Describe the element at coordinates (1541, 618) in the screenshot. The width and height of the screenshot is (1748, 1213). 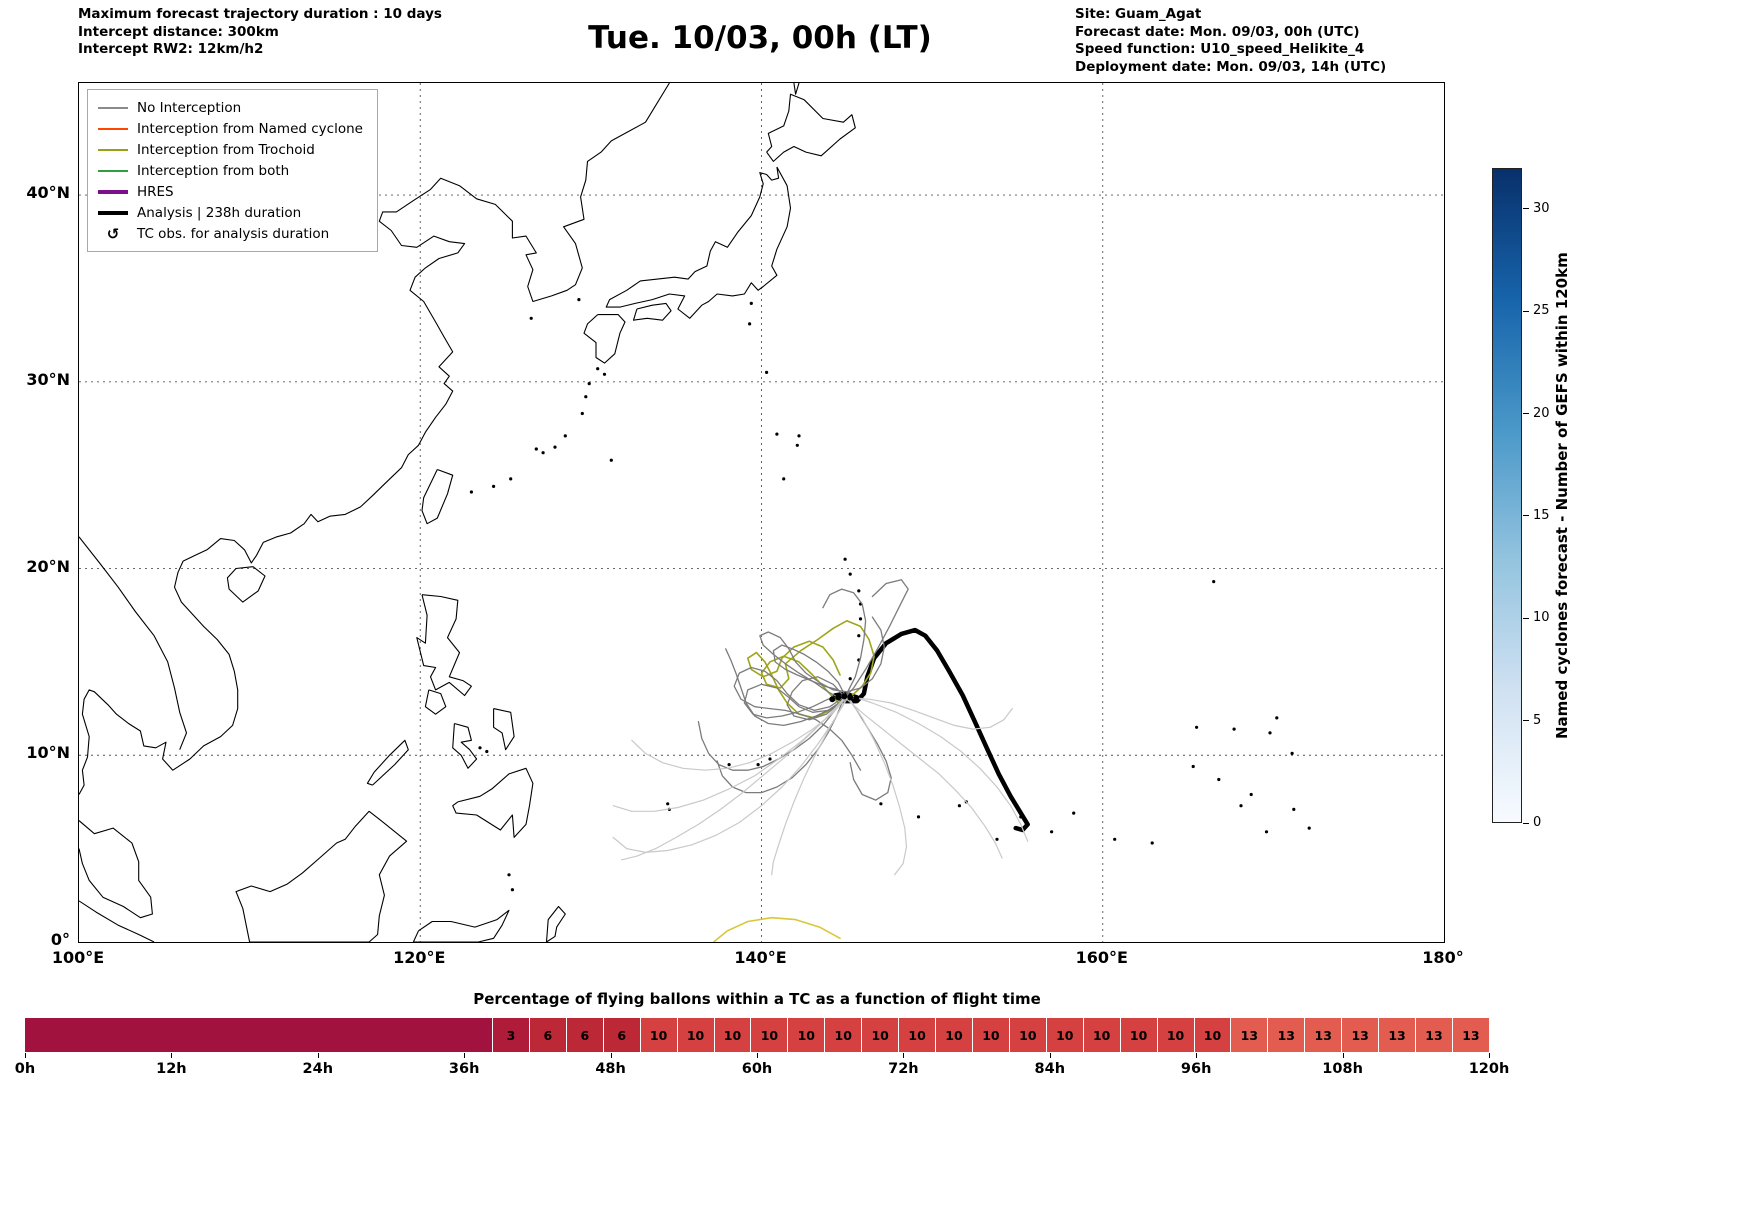
I see `colorbar-tick-label: 10` at that location.